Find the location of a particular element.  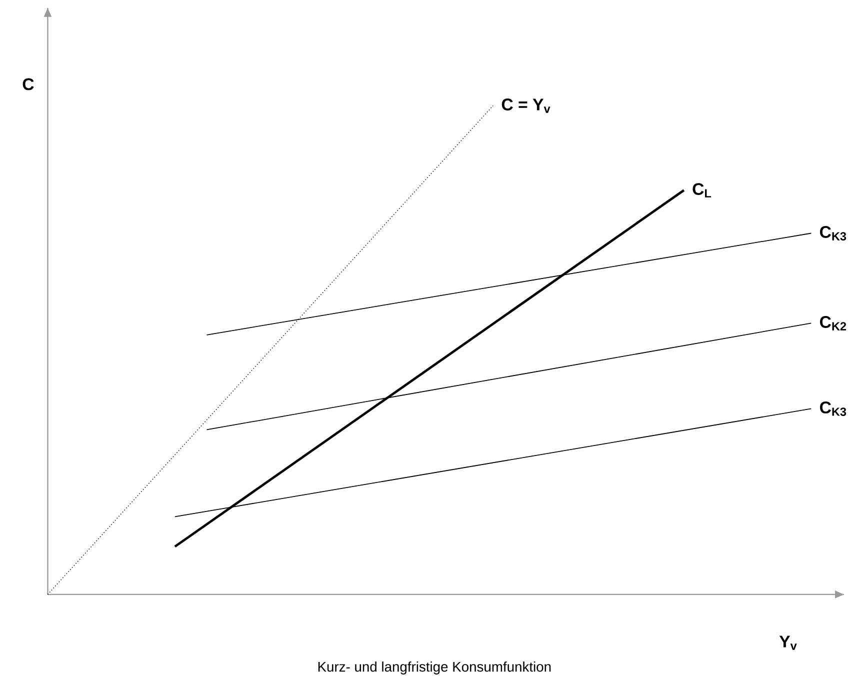

x-axis-title: Y$_{v}$ is located at coordinates (788, 643).